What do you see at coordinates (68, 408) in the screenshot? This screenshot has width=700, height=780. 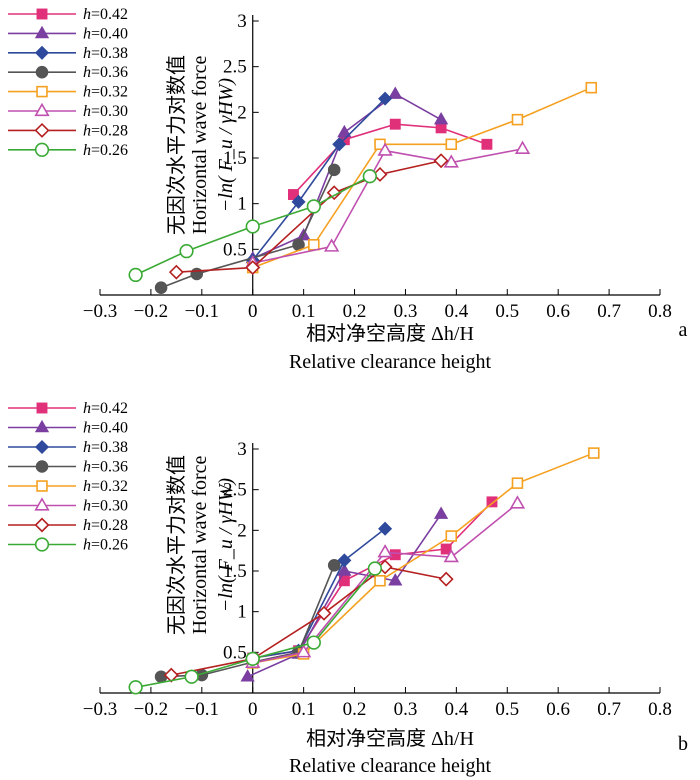 I see `legend-item: h=0.42` at bounding box center [68, 408].